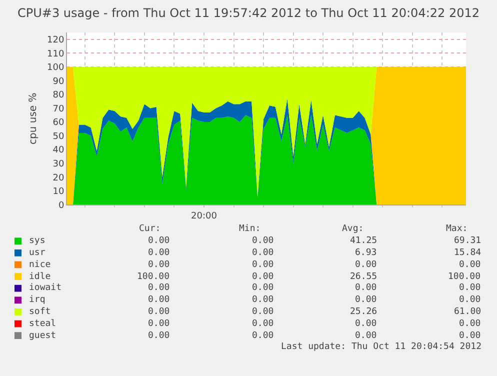 The width and height of the screenshot is (497, 376). Describe the element at coordinates (55, 41) in the screenshot. I see `y-tick-label: 120` at that location.